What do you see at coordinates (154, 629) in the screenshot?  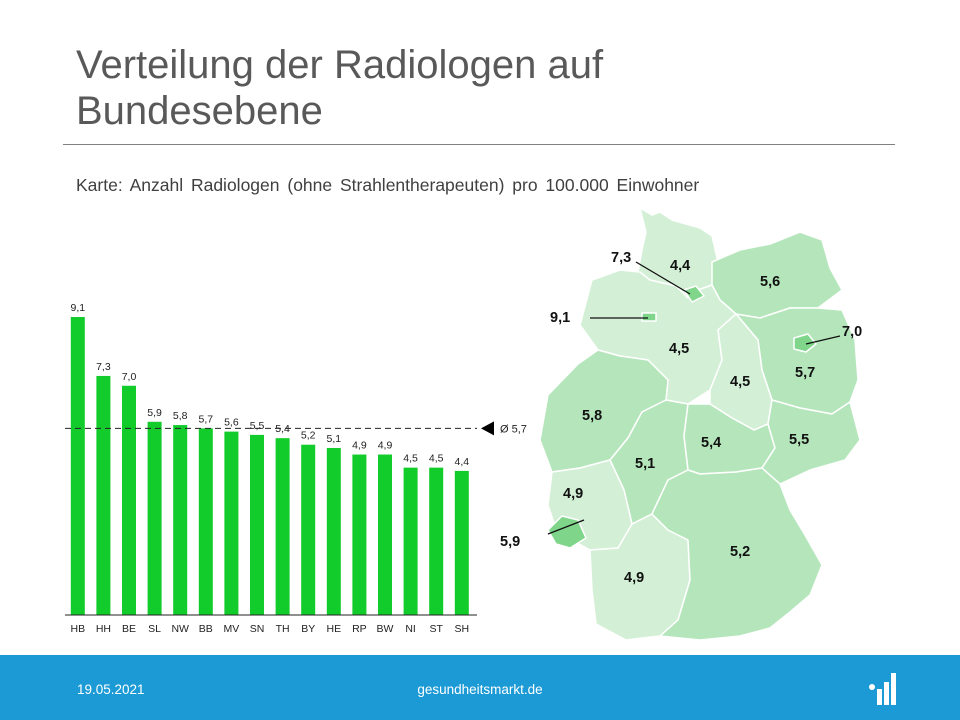 I see `category-label-sl: SL` at bounding box center [154, 629].